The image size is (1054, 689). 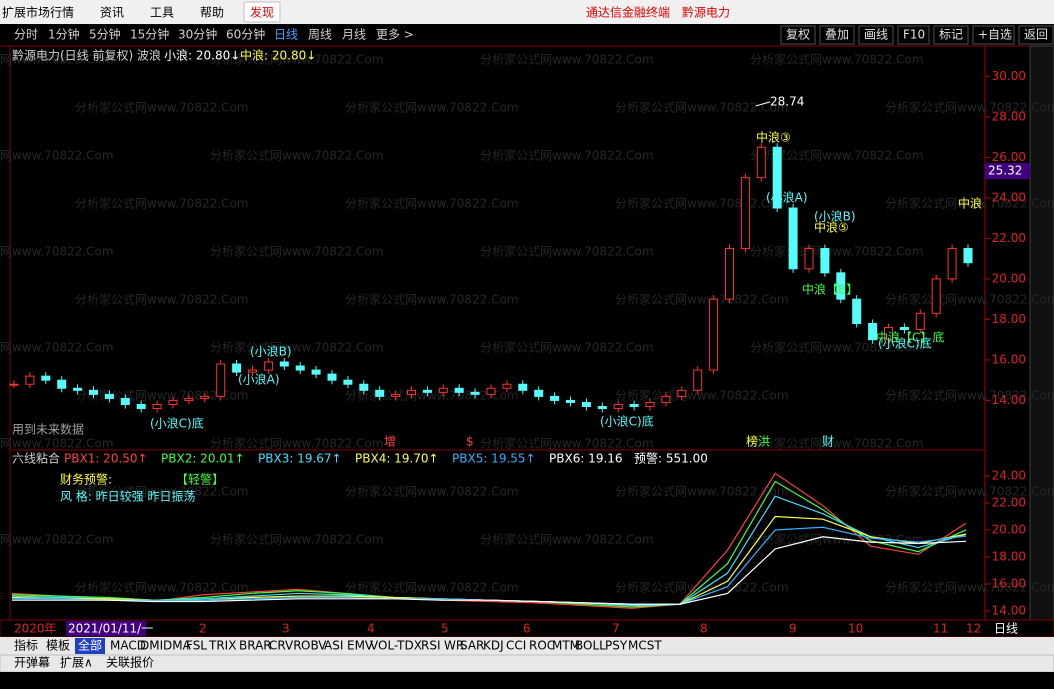 I want to click on y-tick-label: 20.00, so click(x=1009, y=529).